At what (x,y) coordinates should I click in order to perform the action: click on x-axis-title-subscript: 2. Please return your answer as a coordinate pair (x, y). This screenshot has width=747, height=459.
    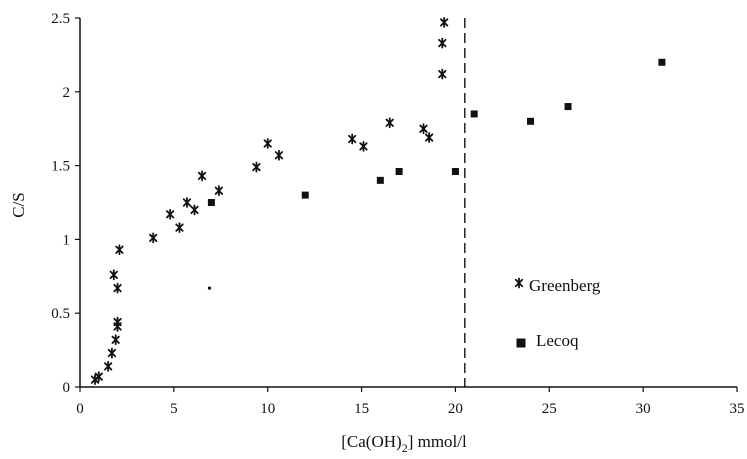
    Looking at the image, I should click on (405, 448).